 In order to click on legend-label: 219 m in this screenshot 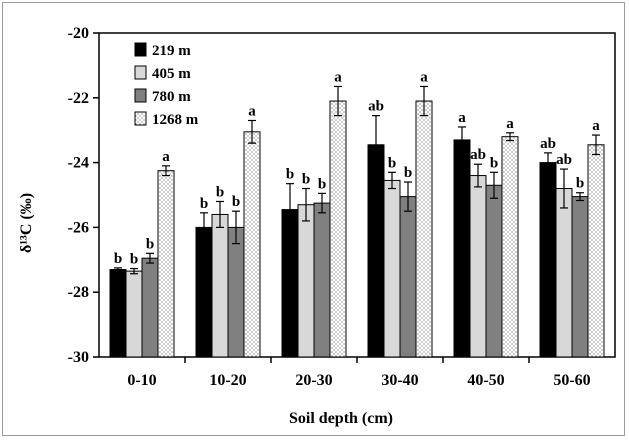, I will do `click(171, 51)`.